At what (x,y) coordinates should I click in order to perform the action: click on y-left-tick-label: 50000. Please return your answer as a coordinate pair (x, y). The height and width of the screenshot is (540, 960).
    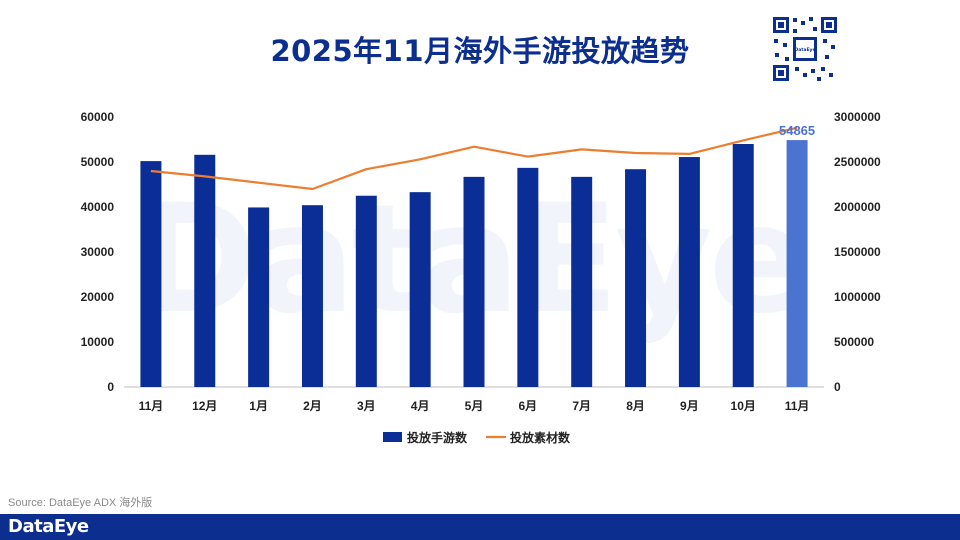
    Looking at the image, I should click on (98, 162).